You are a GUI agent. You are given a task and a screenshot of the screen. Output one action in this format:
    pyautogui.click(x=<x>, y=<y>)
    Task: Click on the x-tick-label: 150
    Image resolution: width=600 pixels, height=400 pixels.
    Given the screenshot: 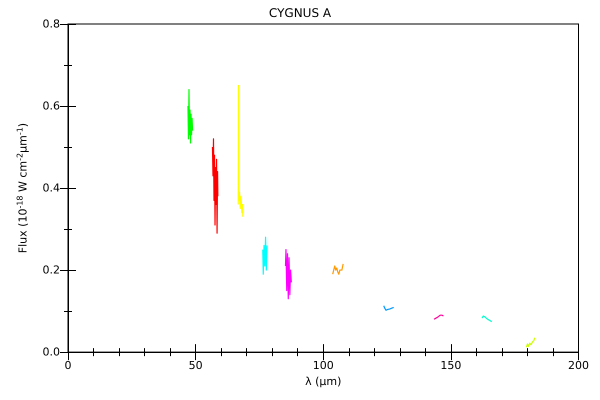 What is the action you would take?
    pyautogui.click(x=451, y=365)
    